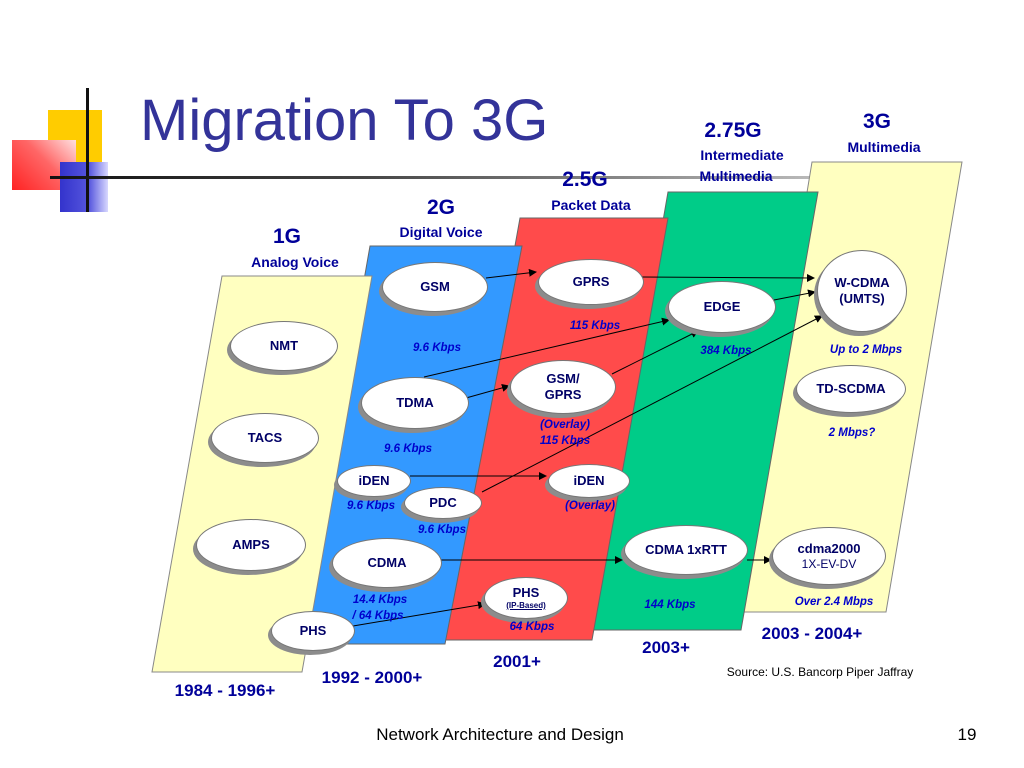  Describe the element at coordinates (834, 602) in the screenshot. I see `rate-cdma2000: Over 2.4 Mbps` at that location.